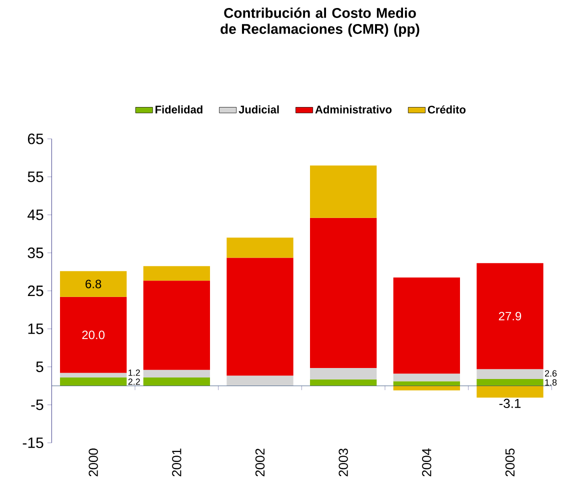 This screenshot has width=576, height=478. What do you see at coordinates (93, 462) in the screenshot?
I see `x-tick-label: 2000` at bounding box center [93, 462].